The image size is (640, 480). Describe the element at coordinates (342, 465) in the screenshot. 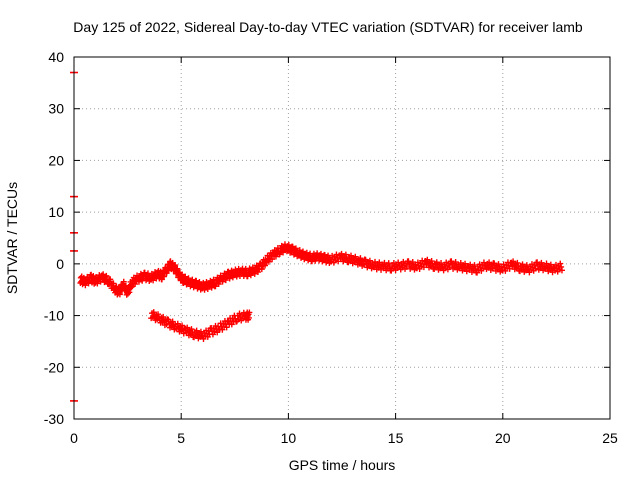

I see `x-axis-label: GPS time / hours` at that location.